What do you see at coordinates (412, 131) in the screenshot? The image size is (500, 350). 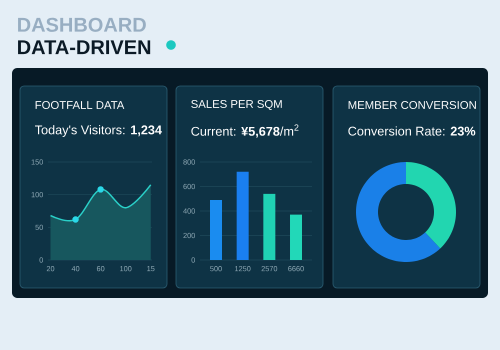 I see `chart-subtitle: Conversion Rate: 23%` at bounding box center [412, 131].